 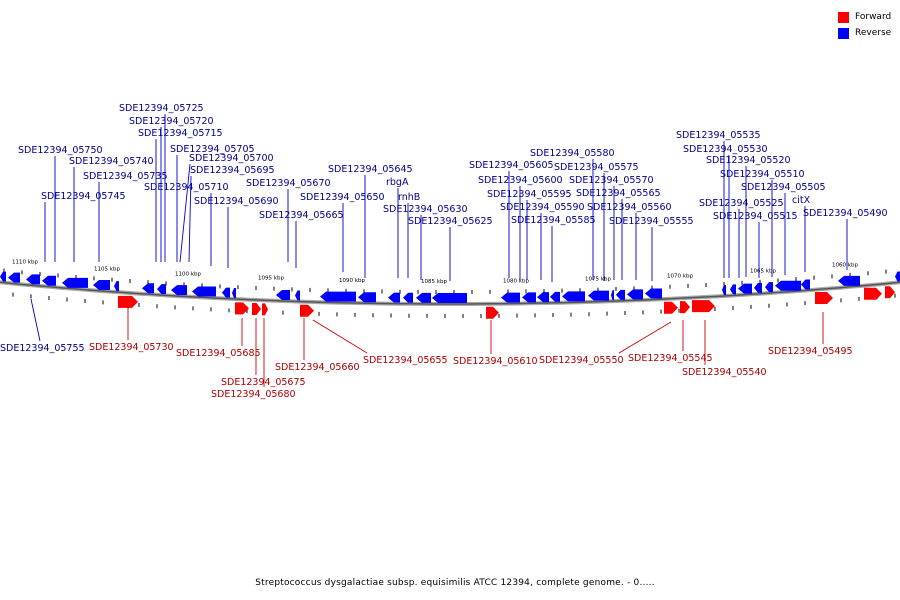 I want to click on reverse-gene-label: SDE12394_05600, so click(x=520, y=180).